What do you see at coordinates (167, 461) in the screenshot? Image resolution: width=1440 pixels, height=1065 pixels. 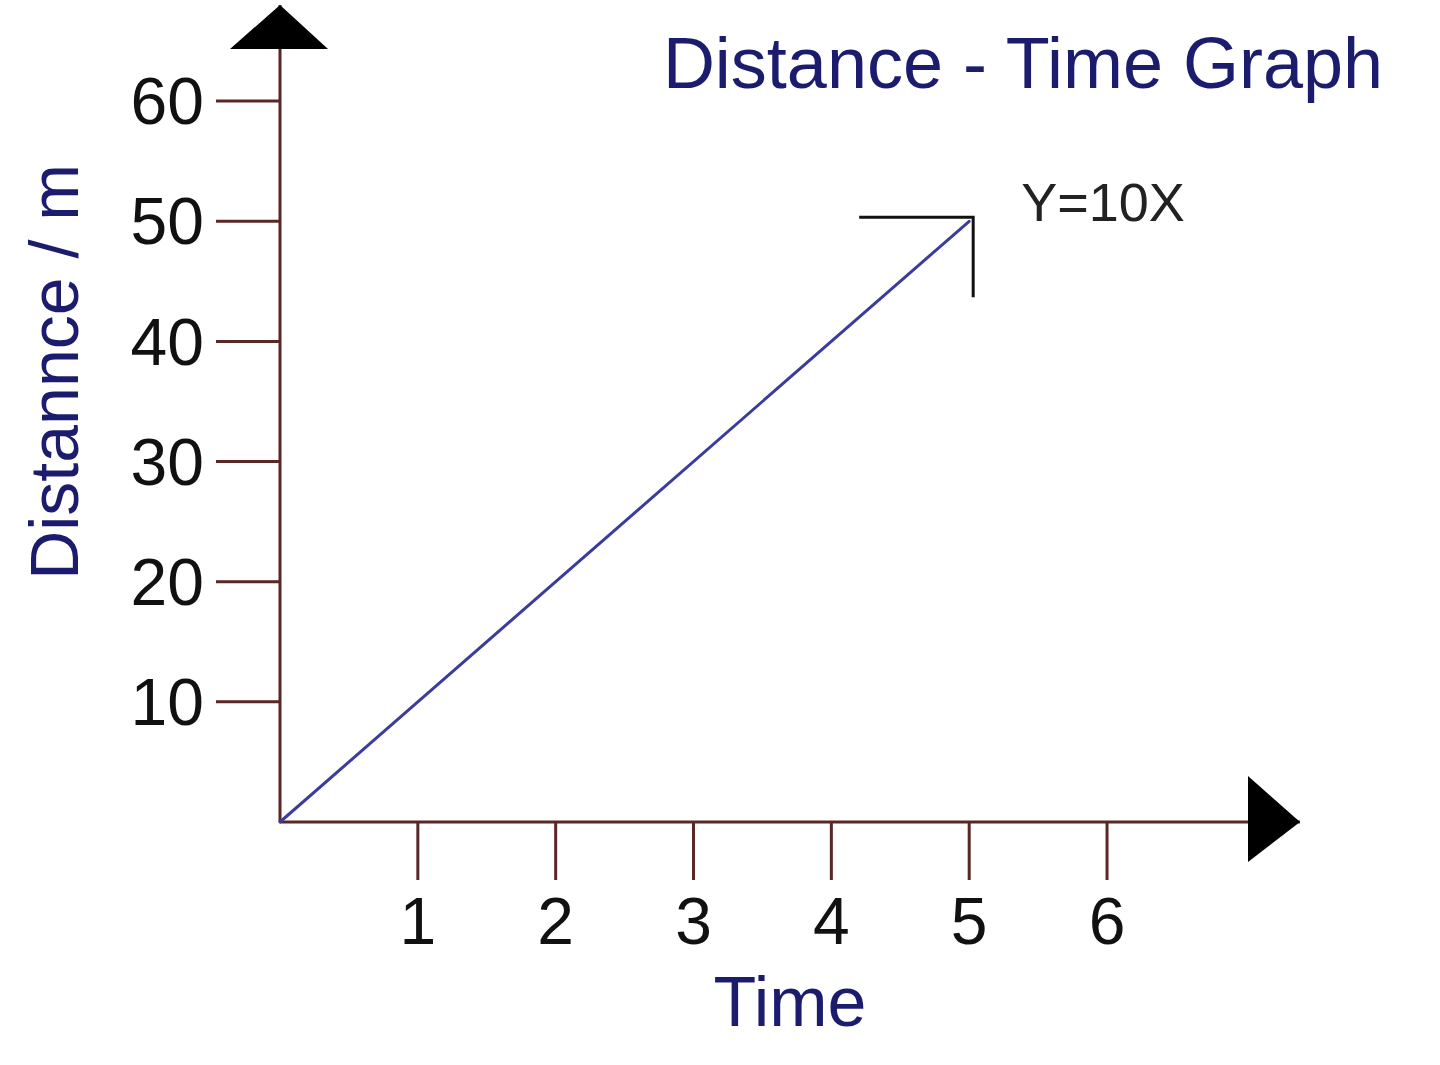 I see `y-tick-label: 30` at bounding box center [167, 461].